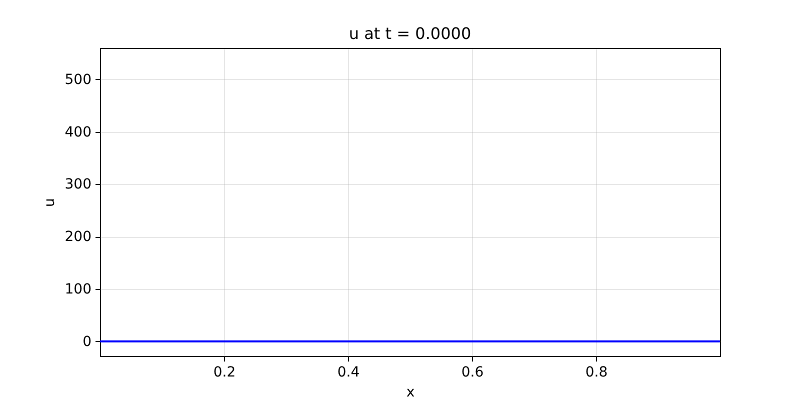  Describe the element at coordinates (78, 80) in the screenshot. I see `y-tick-label: 500` at that location.